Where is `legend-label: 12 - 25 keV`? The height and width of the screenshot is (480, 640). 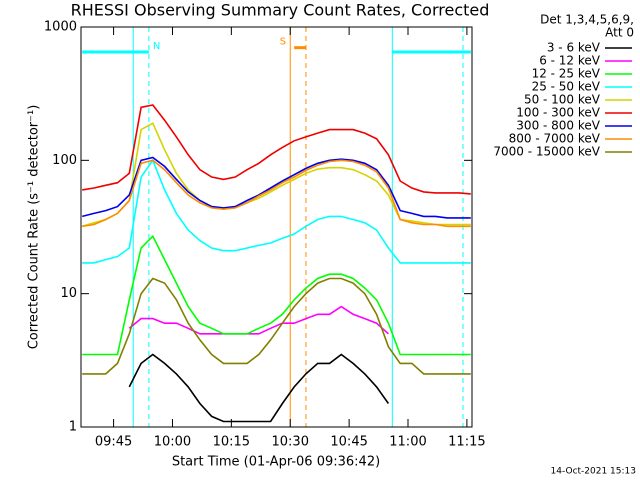
legend-label: 12 - 25 keV is located at coordinates (566, 74).